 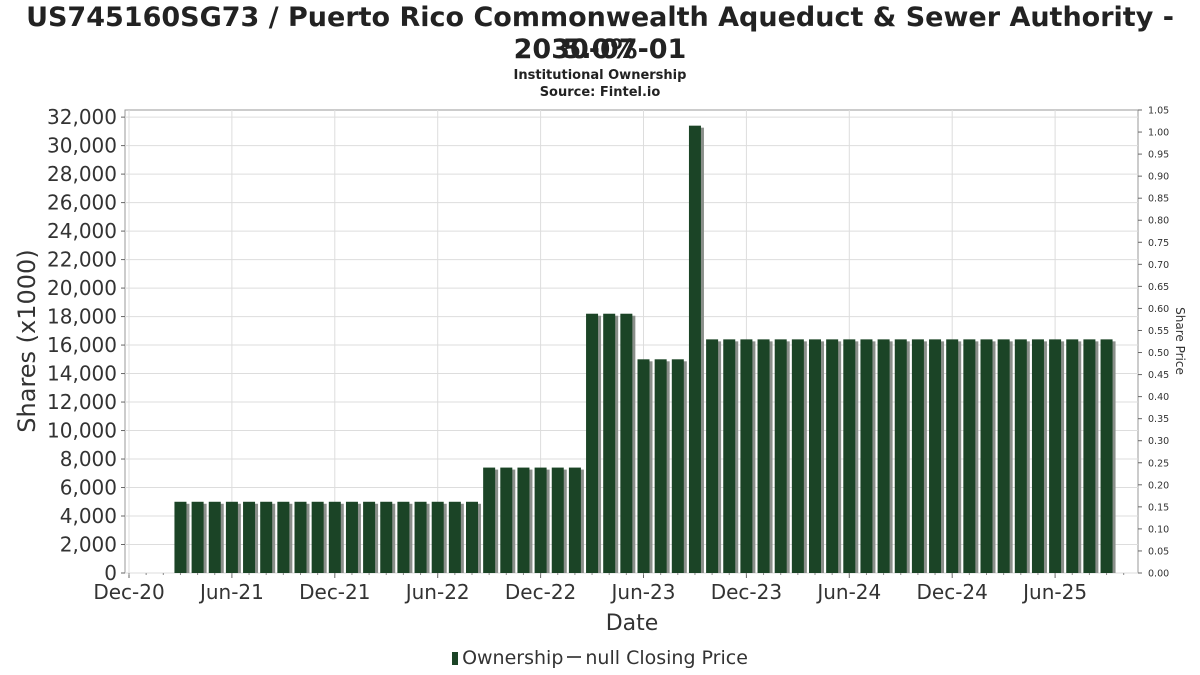 I want to click on y-tick-label: 24,000, so click(x=82, y=231).